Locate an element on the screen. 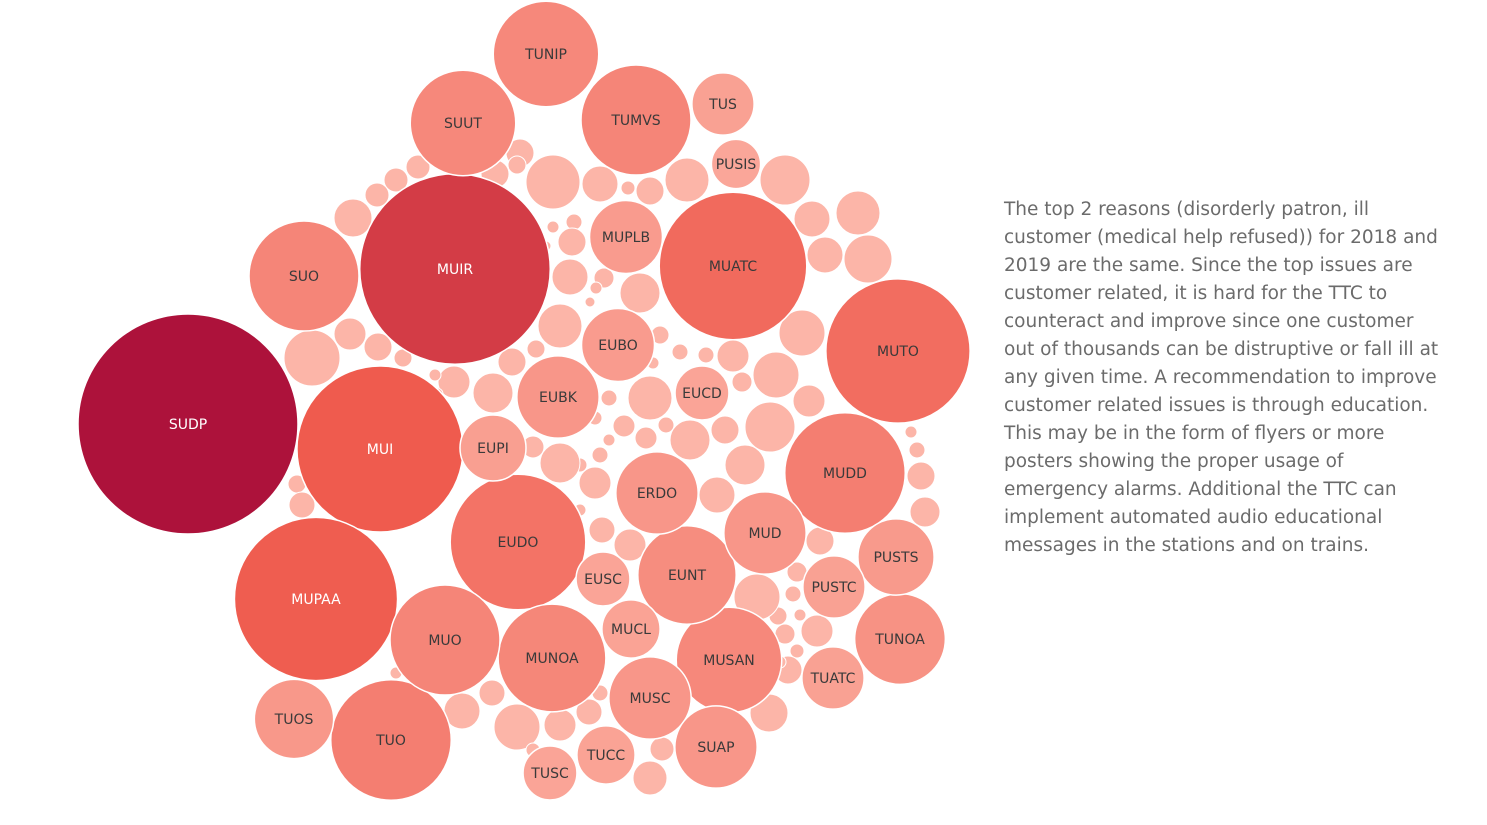 The height and width of the screenshot is (825, 1487). bubble-eucd-circle is located at coordinates (702, 393).